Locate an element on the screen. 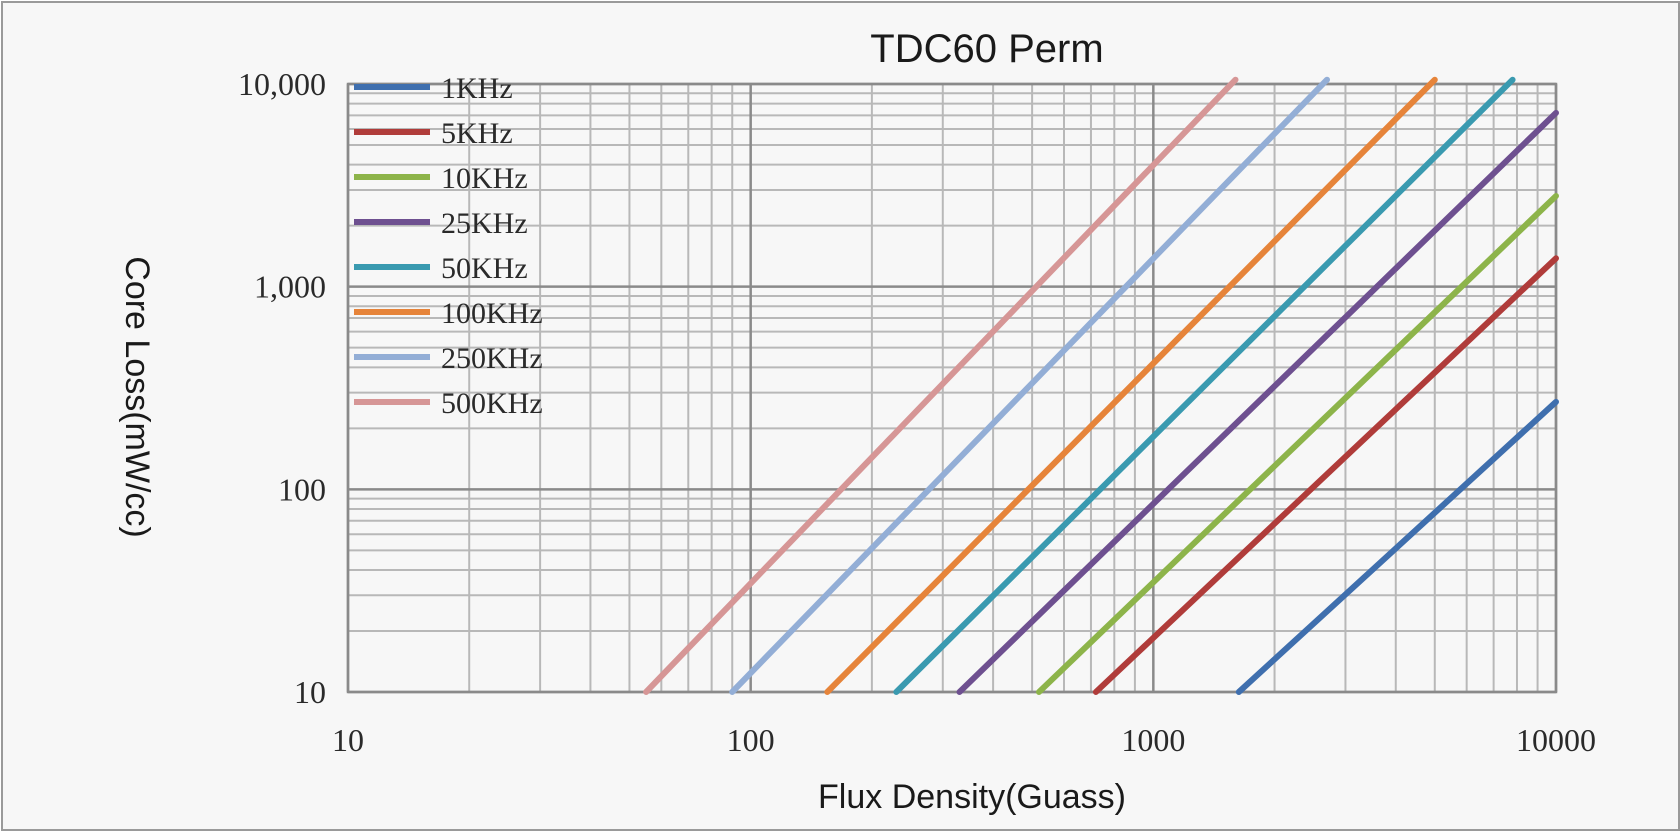 The image size is (1680, 832). series-line-1khz is located at coordinates (1397, 546).